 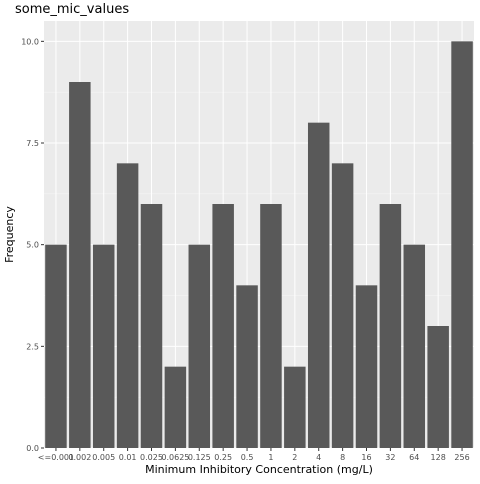 What do you see at coordinates (32, 346) in the screenshot?
I see `y-tick-label: 2.5` at bounding box center [32, 346].